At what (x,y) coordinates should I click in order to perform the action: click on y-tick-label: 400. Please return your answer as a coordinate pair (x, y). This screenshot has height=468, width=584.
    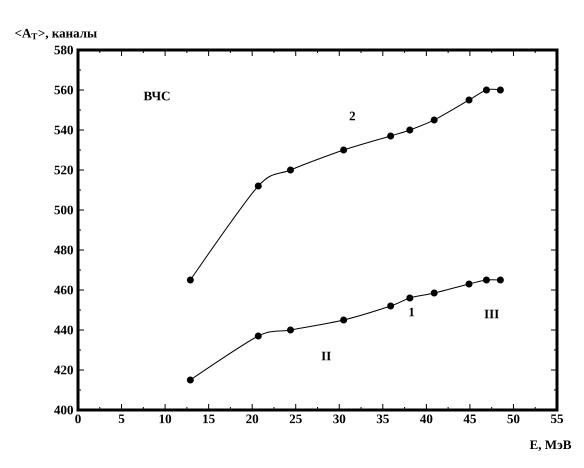
    Looking at the image, I should click on (63, 410).